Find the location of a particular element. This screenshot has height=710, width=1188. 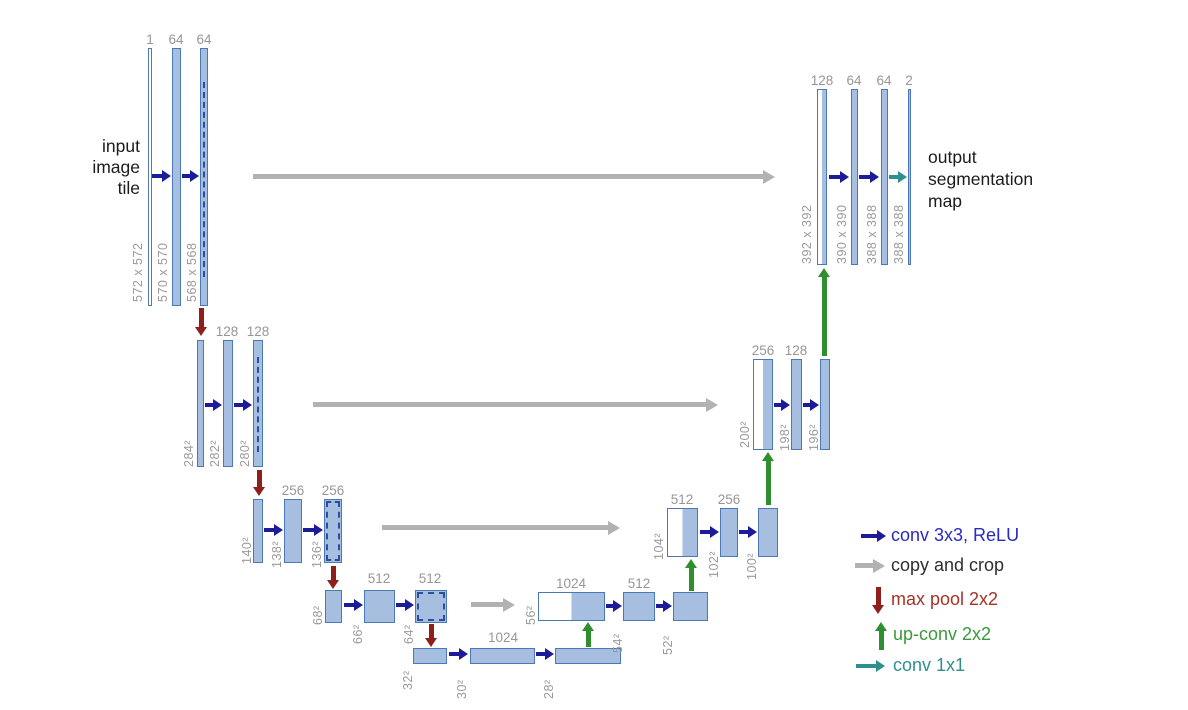

size-label: 390 x 390 is located at coordinates (842, 234).